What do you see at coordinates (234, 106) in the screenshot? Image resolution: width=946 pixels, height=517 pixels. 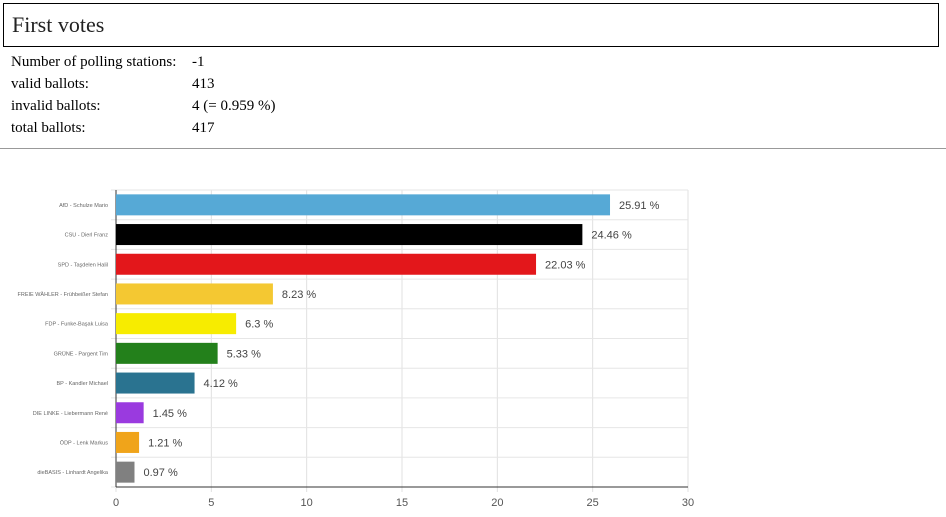 I see `stat-value: 4 (= 0.959 %)` at bounding box center [234, 106].